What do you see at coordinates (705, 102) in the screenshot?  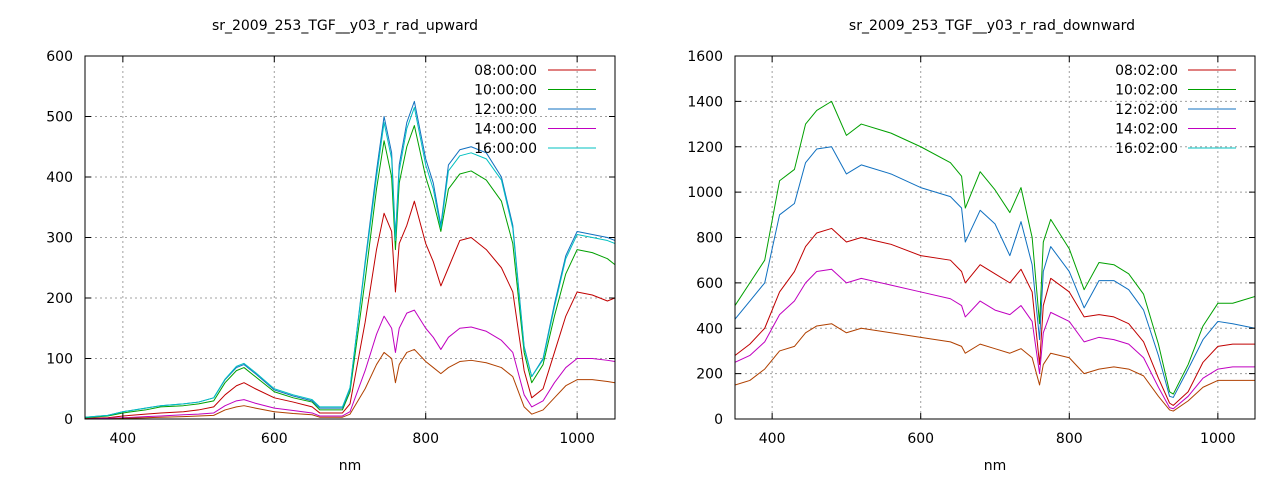 I see `y-tick-label: 1400` at bounding box center [705, 102].